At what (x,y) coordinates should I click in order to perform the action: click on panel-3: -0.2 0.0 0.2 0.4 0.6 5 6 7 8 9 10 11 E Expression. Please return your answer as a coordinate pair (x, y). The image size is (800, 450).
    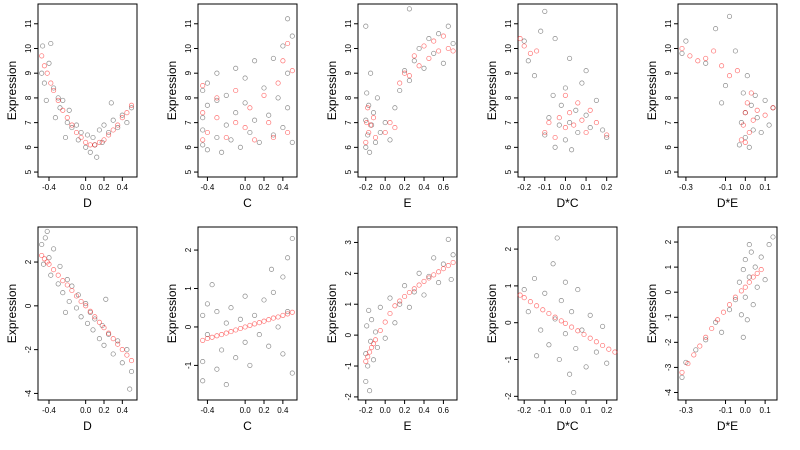
    Looking at the image, I should click on (391, 106).